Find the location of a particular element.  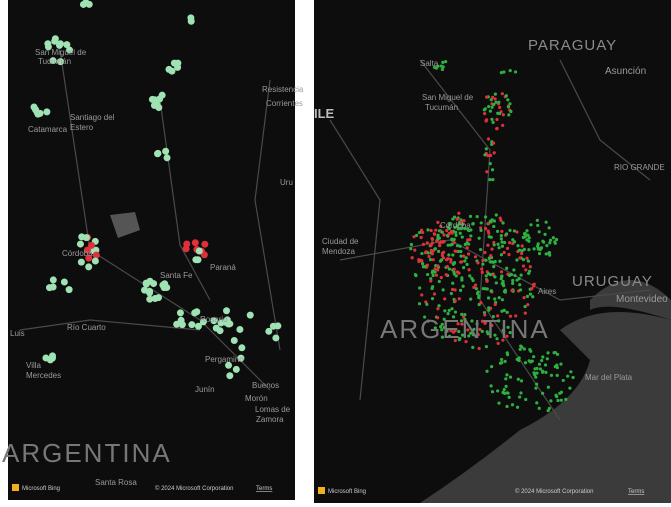

place-label: Mendoza is located at coordinates (338, 251).